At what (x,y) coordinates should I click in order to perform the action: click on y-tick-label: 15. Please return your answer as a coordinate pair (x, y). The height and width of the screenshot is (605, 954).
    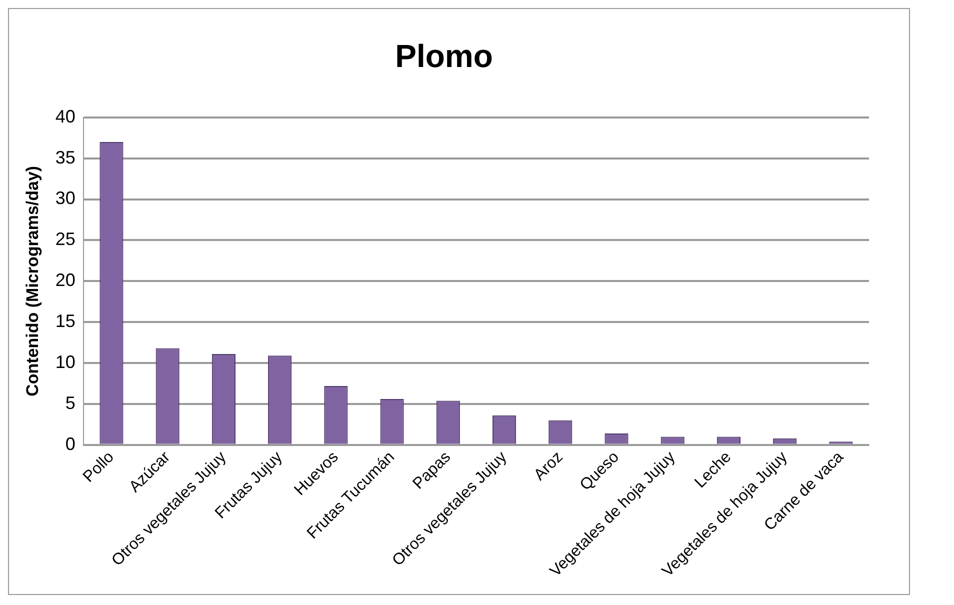
    Looking at the image, I should click on (65, 321).